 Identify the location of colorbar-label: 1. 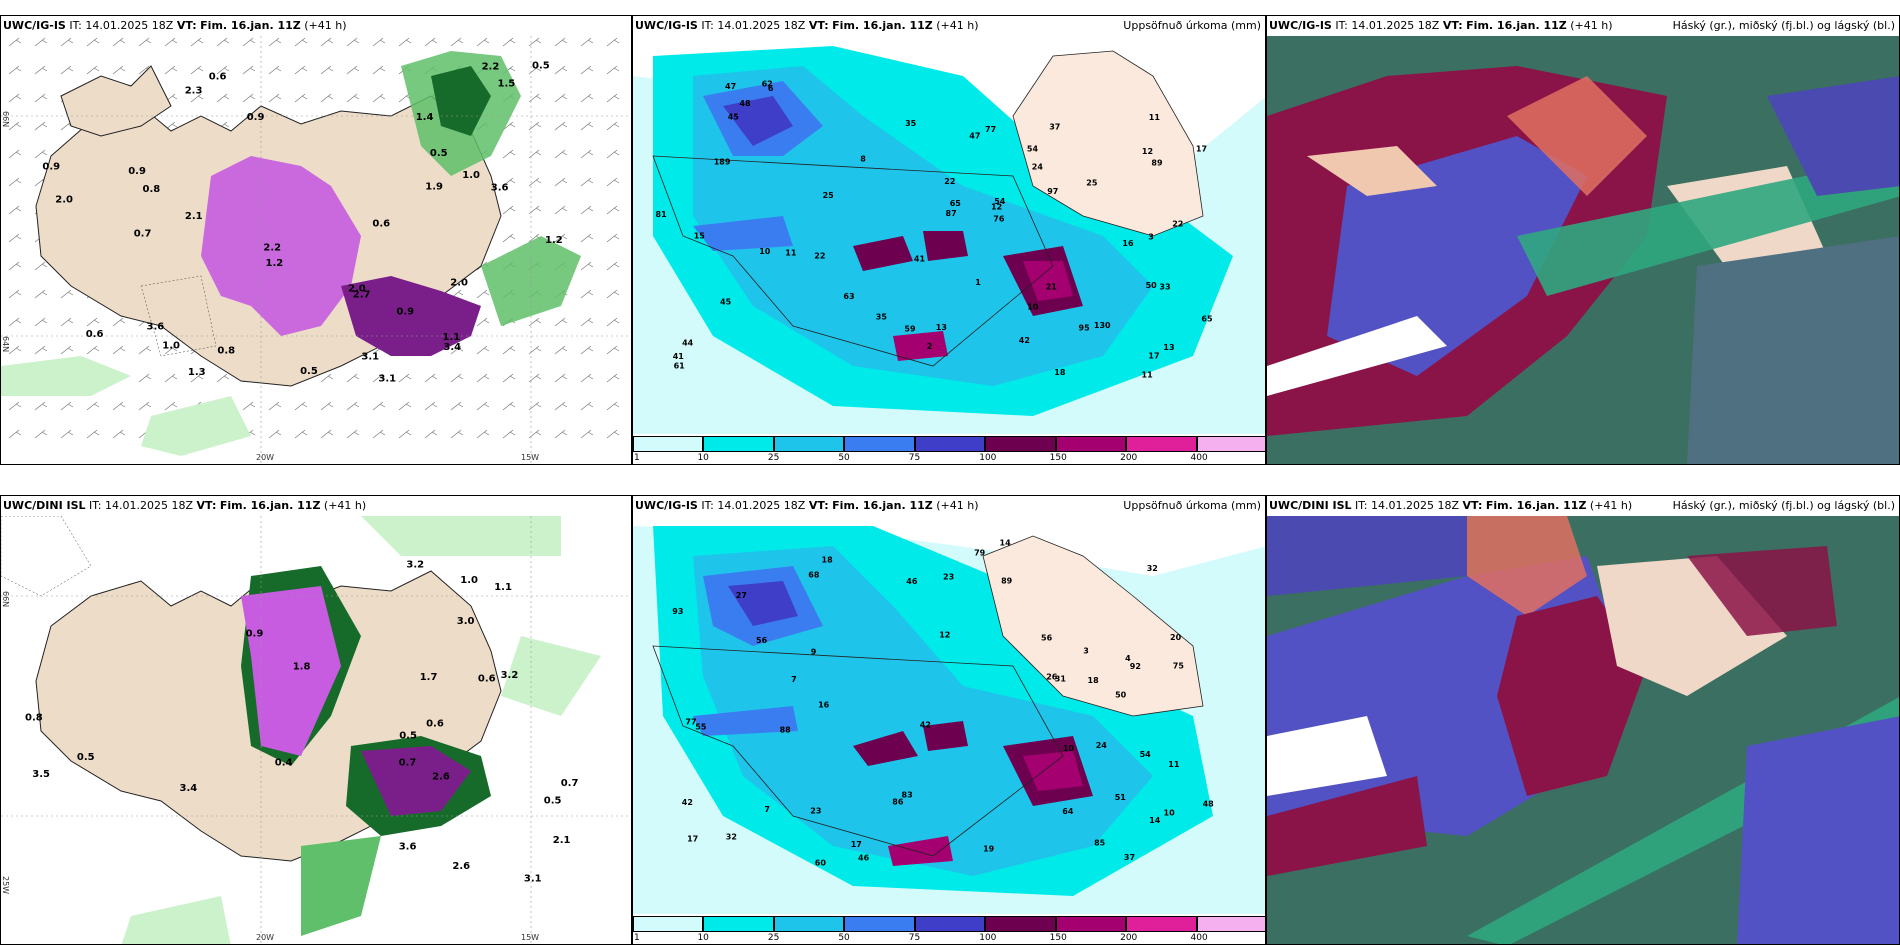
(637, 458).